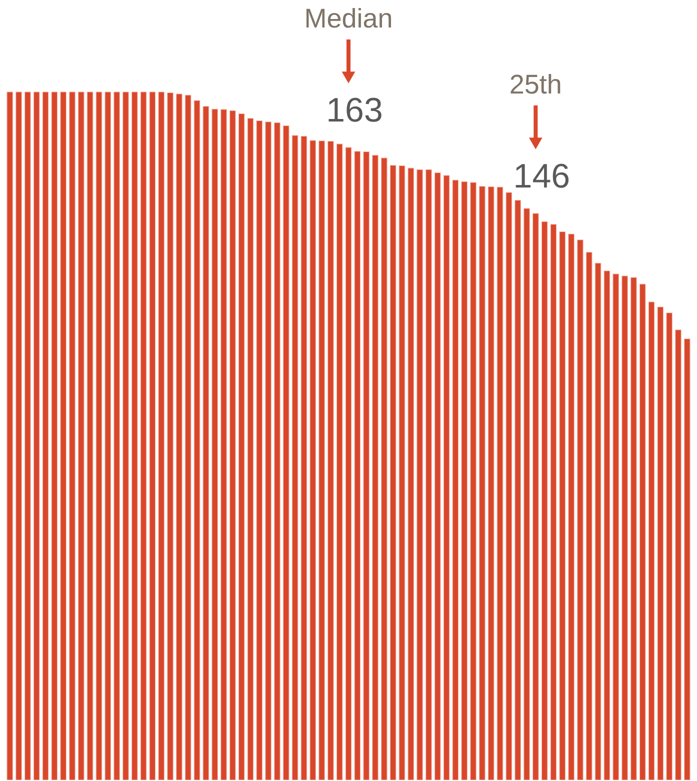 This screenshot has height=781, width=697. I want to click on data-label: 163, so click(354, 110).